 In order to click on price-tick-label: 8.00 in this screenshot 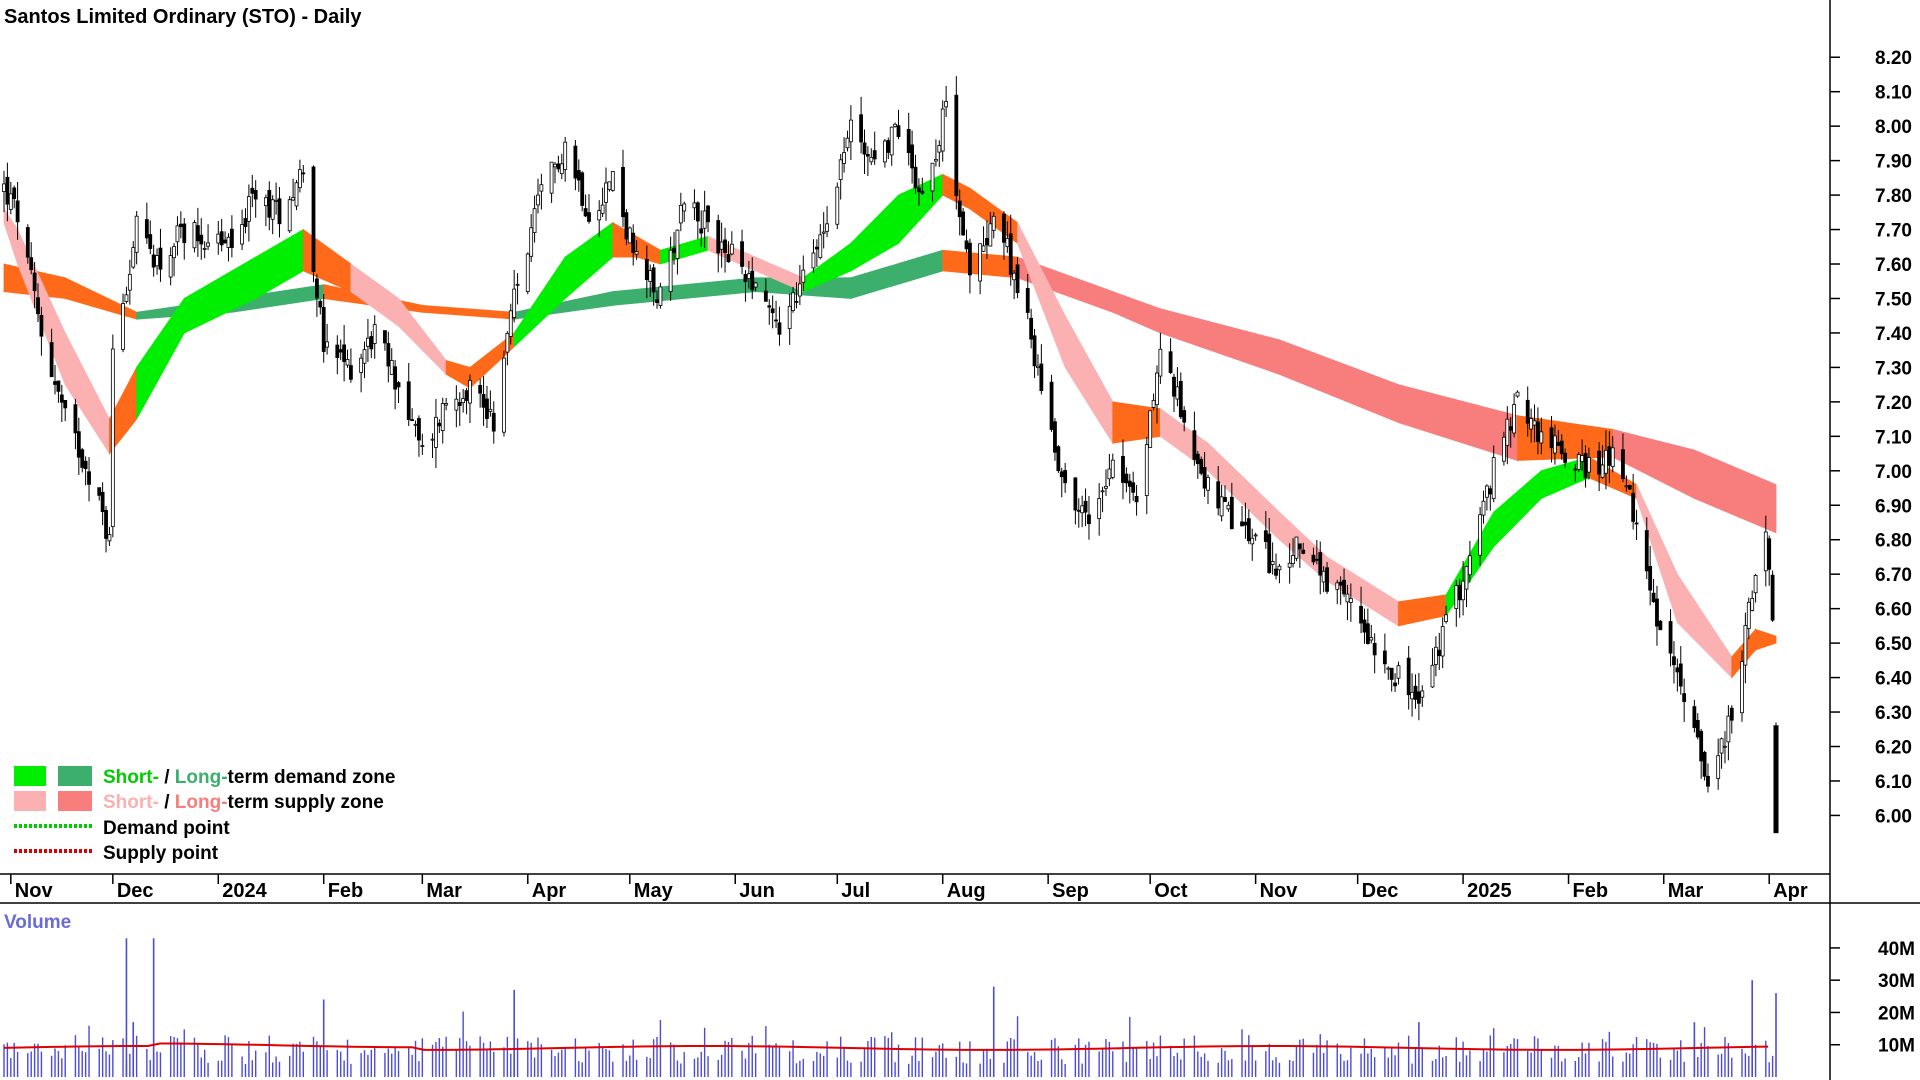, I will do `click(1893, 127)`.